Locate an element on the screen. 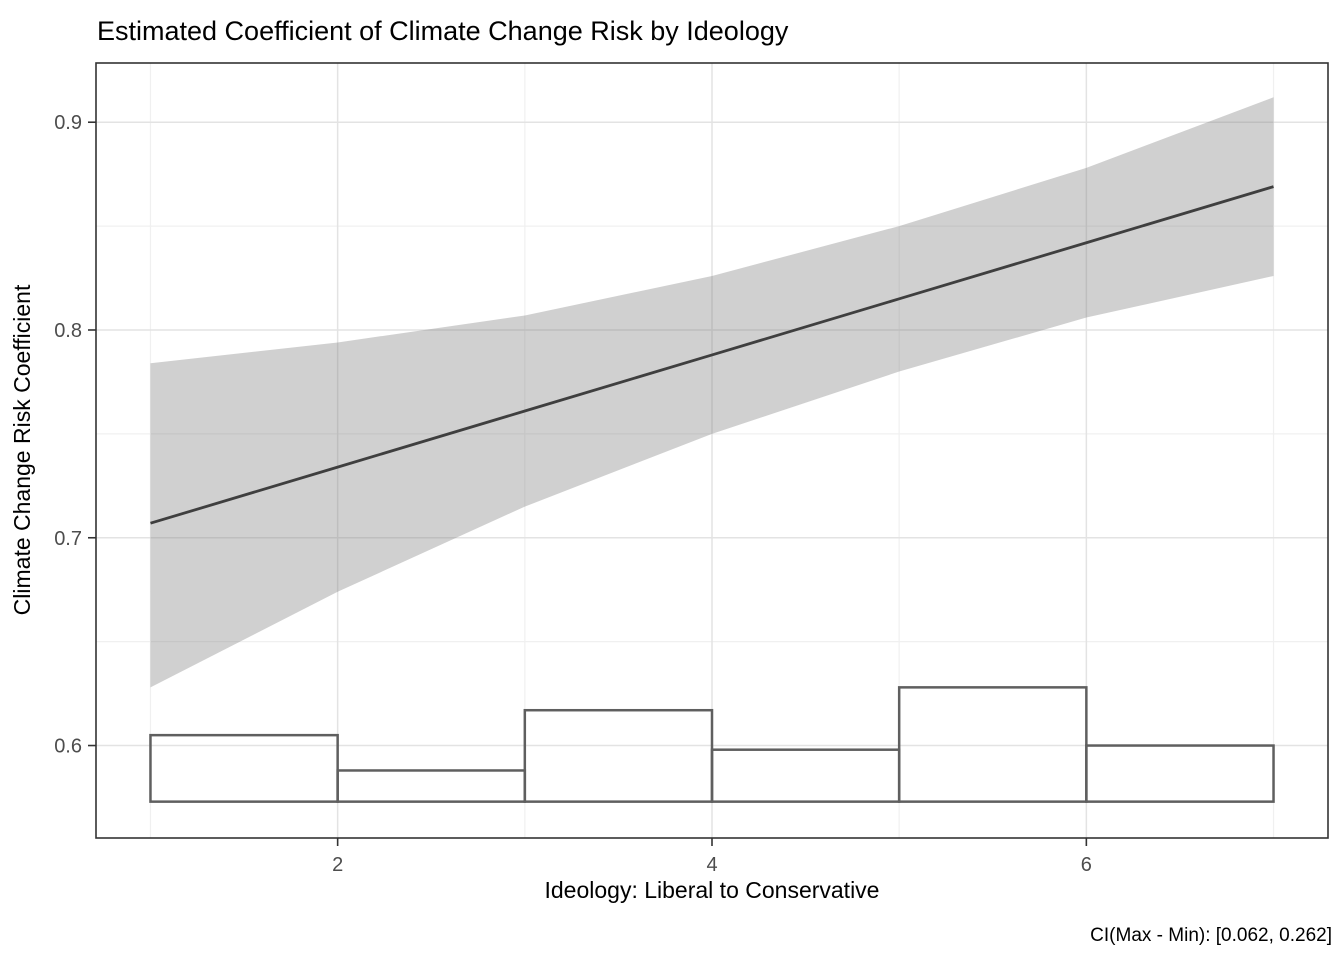 The height and width of the screenshot is (960, 1344). x-tick-label: 2 is located at coordinates (337, 865).